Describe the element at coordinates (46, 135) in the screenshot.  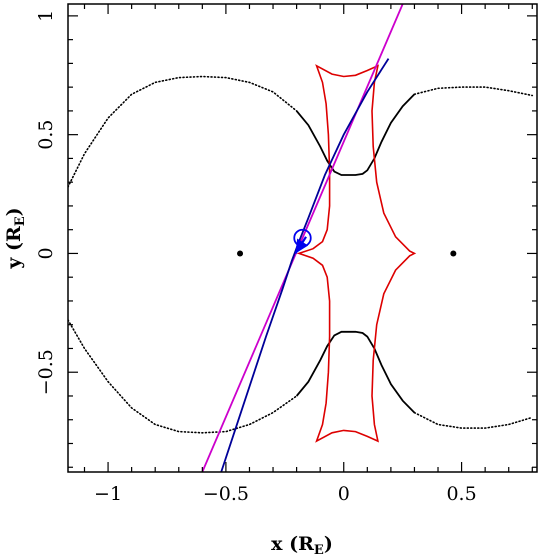
I see `y-tick-label: 0.5` at that location.